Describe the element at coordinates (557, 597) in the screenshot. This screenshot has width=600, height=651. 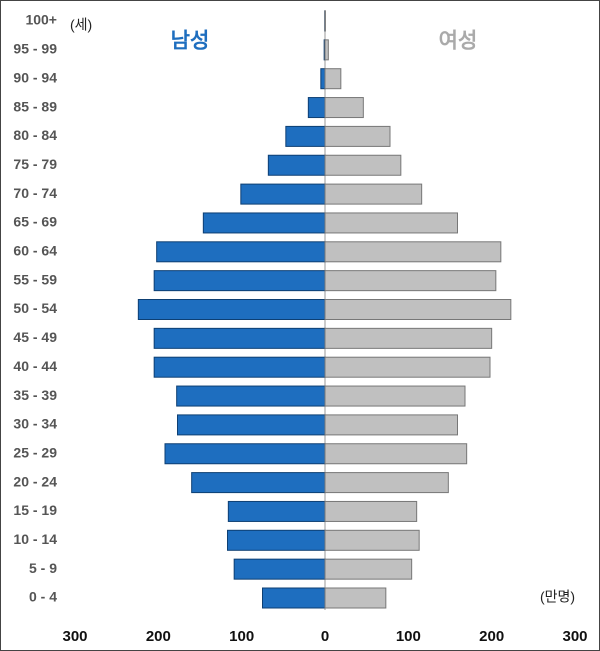
I see `x-unit: (만명)` at that location.